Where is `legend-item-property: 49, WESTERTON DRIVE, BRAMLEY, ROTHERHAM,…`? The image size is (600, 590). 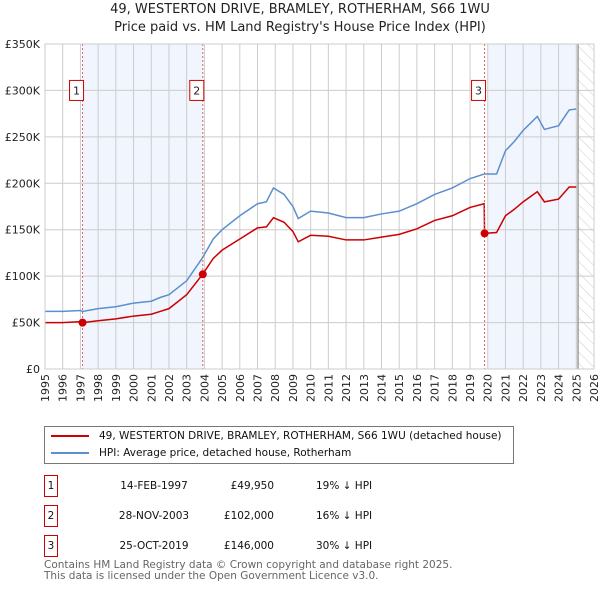
legend-item-property: 49, WESTERTON DRIVE, BRAMLEY, ROTHERHAM,… is located at coordinates (276, 436).